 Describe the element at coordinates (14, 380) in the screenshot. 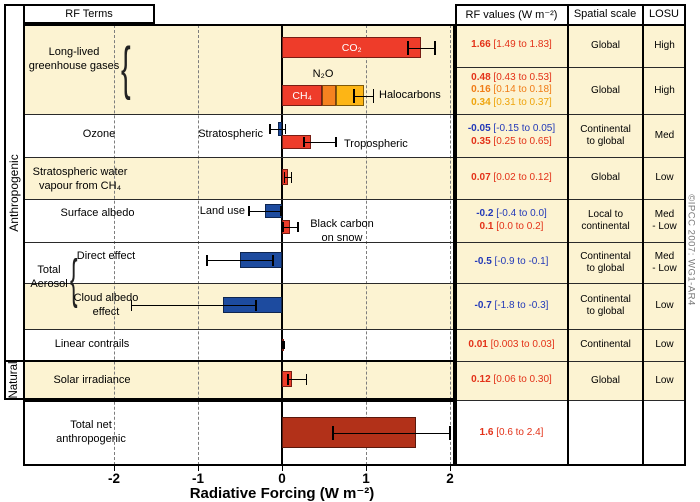

I see `natural-label: Natural` at that location.